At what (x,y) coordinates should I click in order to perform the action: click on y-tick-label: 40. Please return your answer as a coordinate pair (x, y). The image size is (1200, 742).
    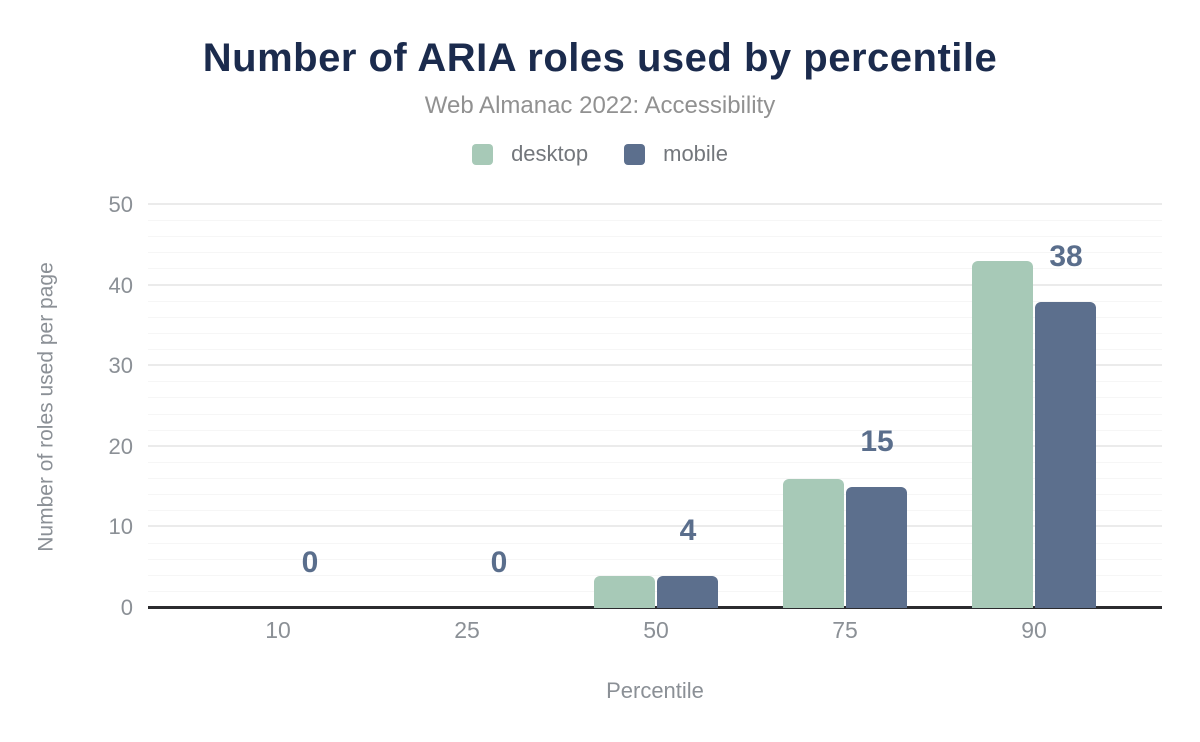
    Looking at the image, I should click on (120, 285).